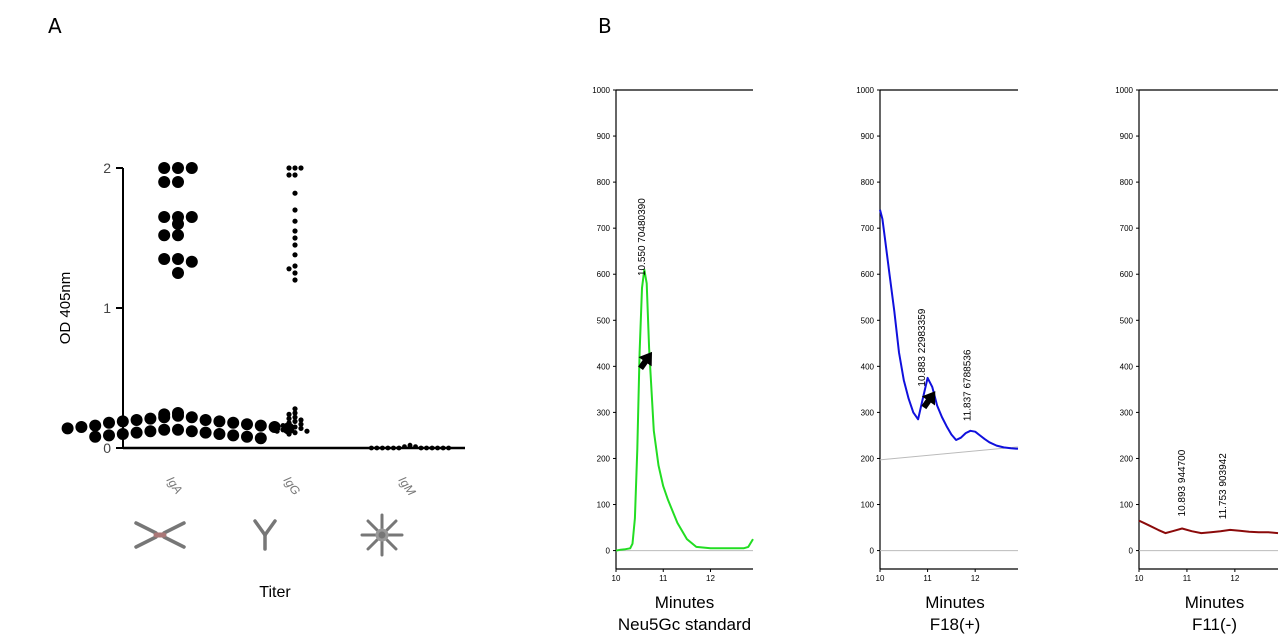 Image resolution: width=1282 pixels, height=639 pixels. Describe the element at coordinates (107, 168) in the screenshot. I see `y-tick-label-a: 2` at that location.